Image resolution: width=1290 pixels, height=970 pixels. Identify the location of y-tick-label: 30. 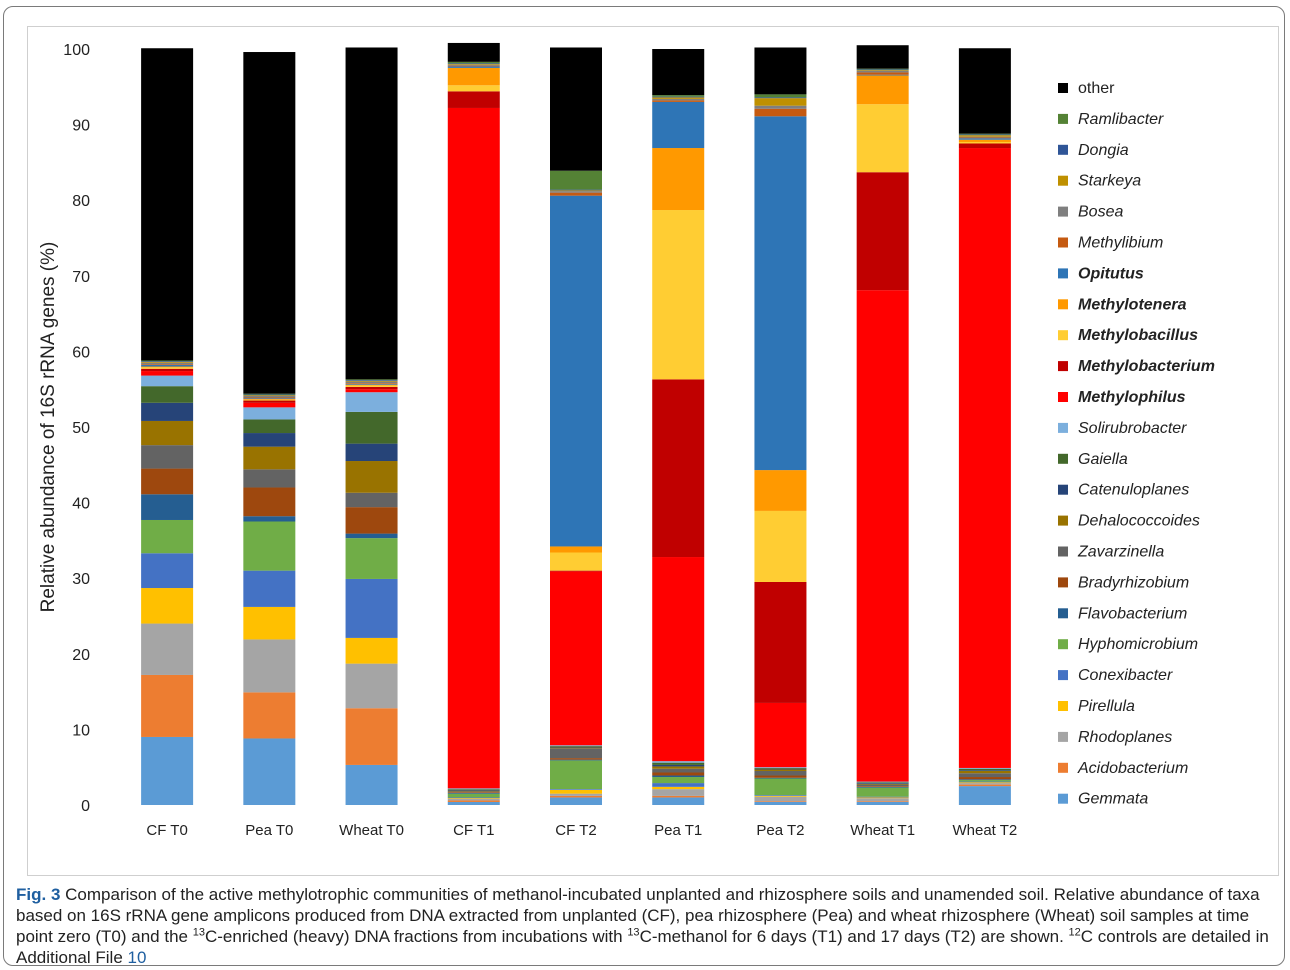
(81, 579).